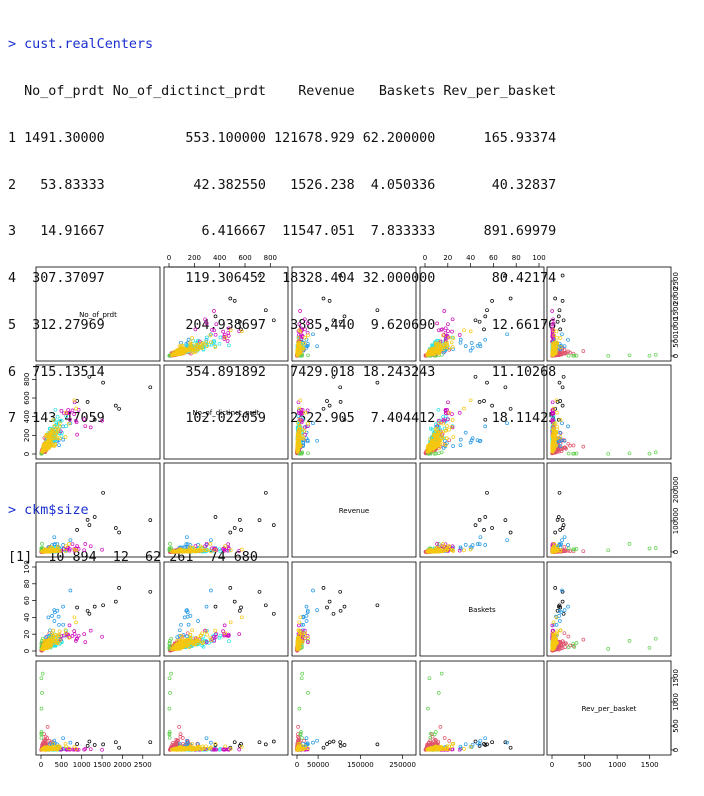 The height and width of the screenshot is (796, 704). Describe the element at coordinates (226, 412) in the screenshot. I see `scatter-panel: No_of_dictinct_prdt` at that location.